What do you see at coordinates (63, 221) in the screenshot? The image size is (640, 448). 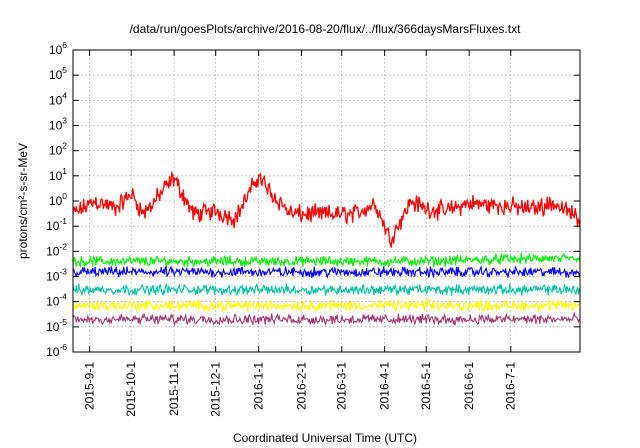 I see `y-tick-exponent: -1` at bounding box center [63, 221].